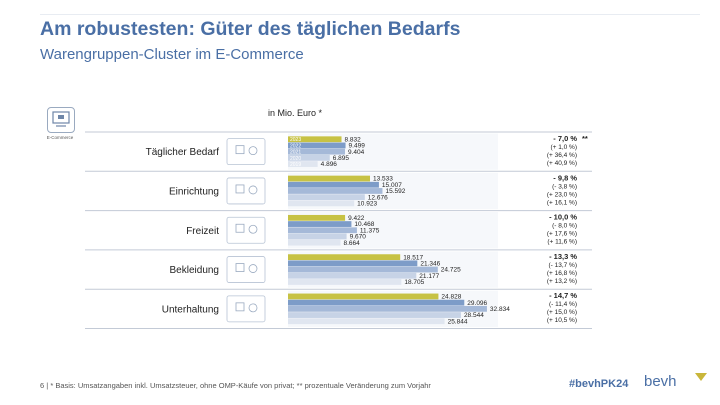 The width and height of the screenshot is (720, 405). What do you see at coordinates (295, 159) in the screenshot?
I see `year-label-2020: 2020` at bounding box center [295, 159].